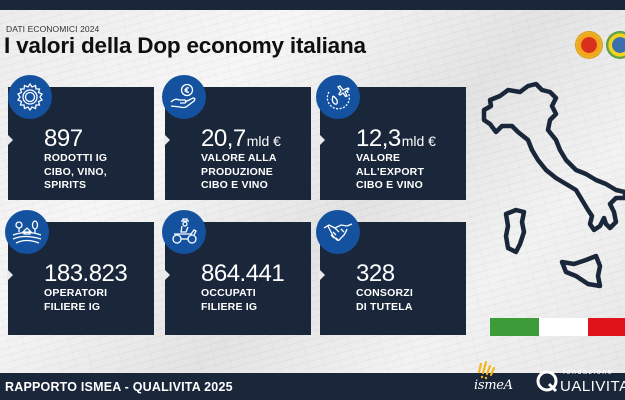 The height and width of the screenshot is (400, 625). What do you see at coordinates (27, 232) in the screenshot?
I see `farm-landscape-icon` at bounding box center [27, 232].